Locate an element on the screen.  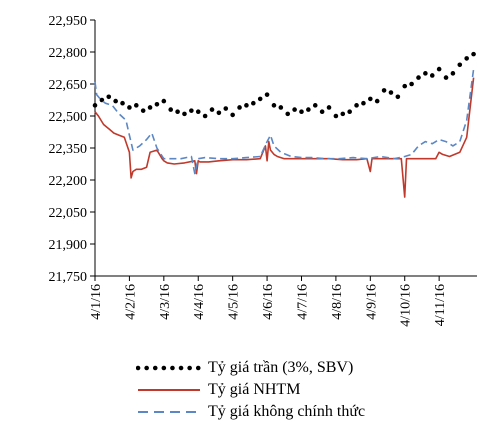
legend-swatch-dashed is located at coordinates (169, 412).